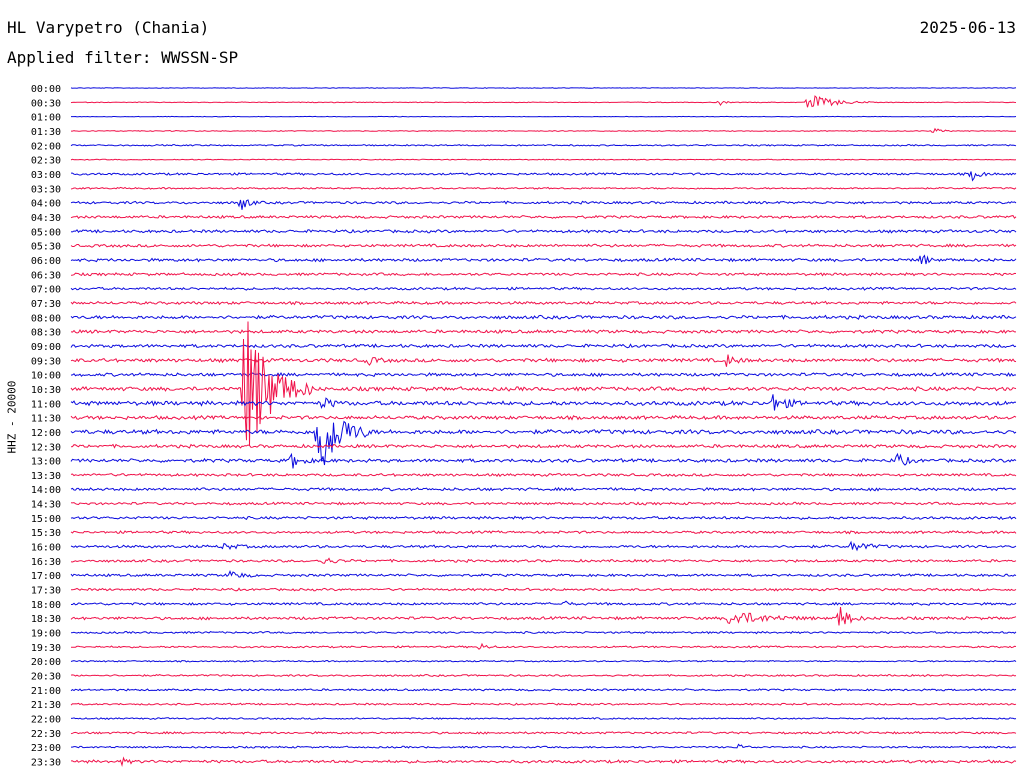 The height and width of the screenshot is (780, 1024). Describe the element at coordinates (46, 89) in the screenshot. I see `row-time-label: 00:00` at that location.